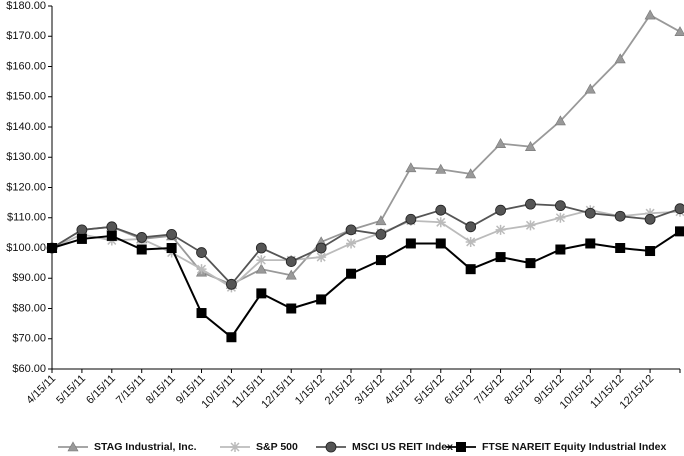 This screenshot has width=684, height=456. I want to click on x-tick-label: 3/15/12, so click(370, 390).